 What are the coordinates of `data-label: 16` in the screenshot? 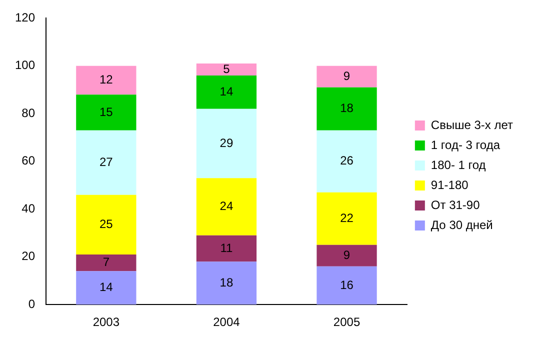 It's located at (347, 285).